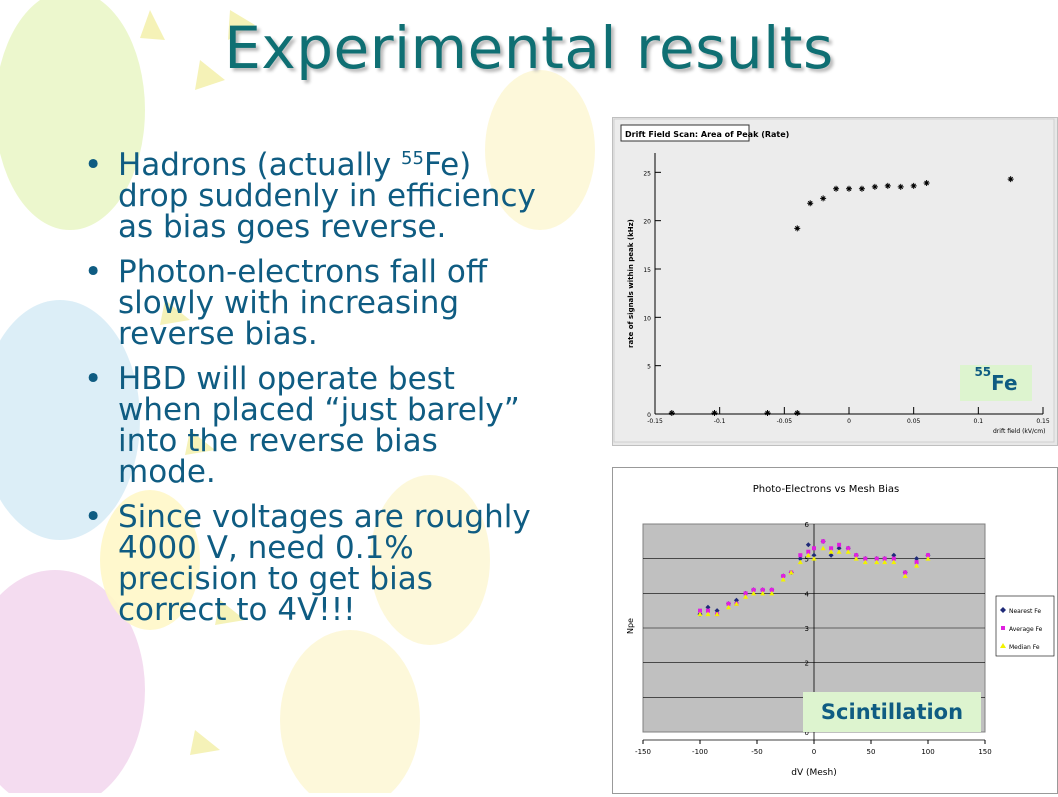 This screenshot has width=1058, height=797. I want to click on chart2-ytick-label: 5, so click(807, 560).